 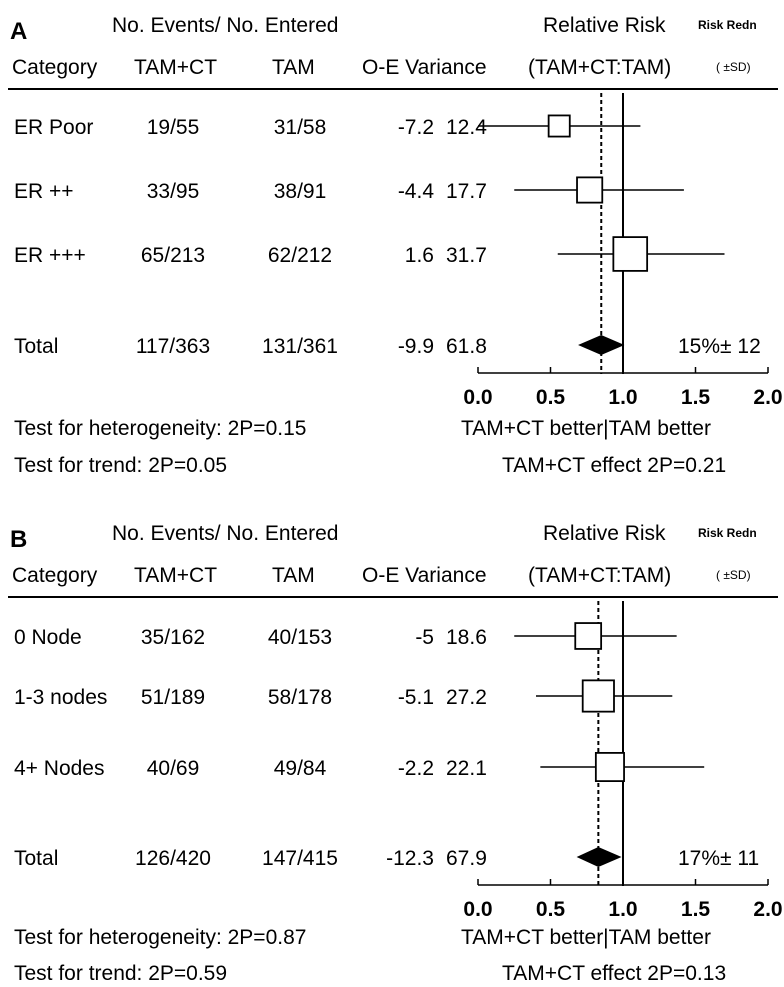 I want to click on row-category: ER Poor, so click(x=54, y=127).